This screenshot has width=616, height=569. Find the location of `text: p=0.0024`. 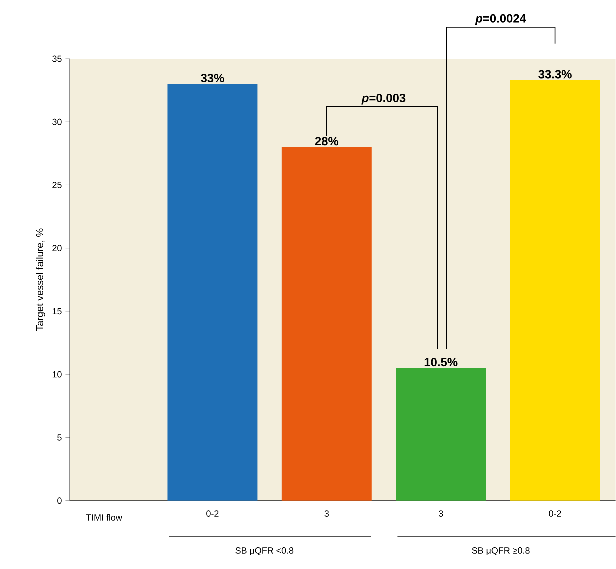

text: p=0.0024 is located at coordinates (500, 20).